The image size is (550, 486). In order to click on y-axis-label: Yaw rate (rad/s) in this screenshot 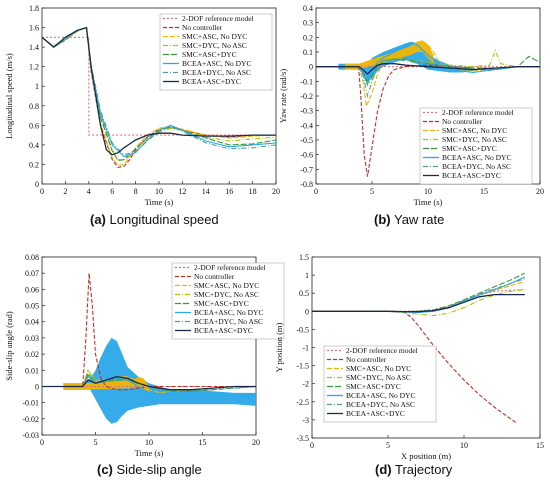, I will do `click(283, 96)`.